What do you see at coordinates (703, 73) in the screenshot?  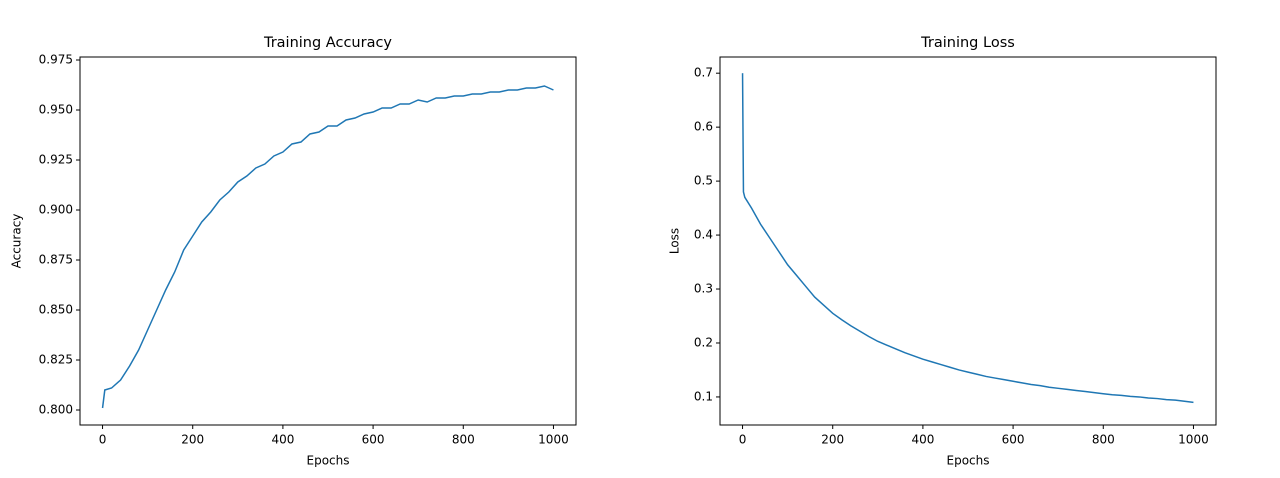 I see `y-tick-label: 0.7` at bounding box center [703, 73].